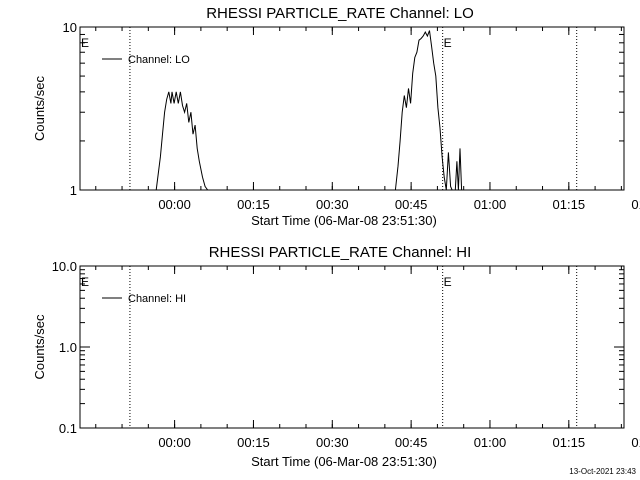 This screenshot has height=480, width=640. Describe the element at coordinates (602, 471) in the screenshot. I see `footer-timestamp: 13-Oct-2021 23:43` at that location.